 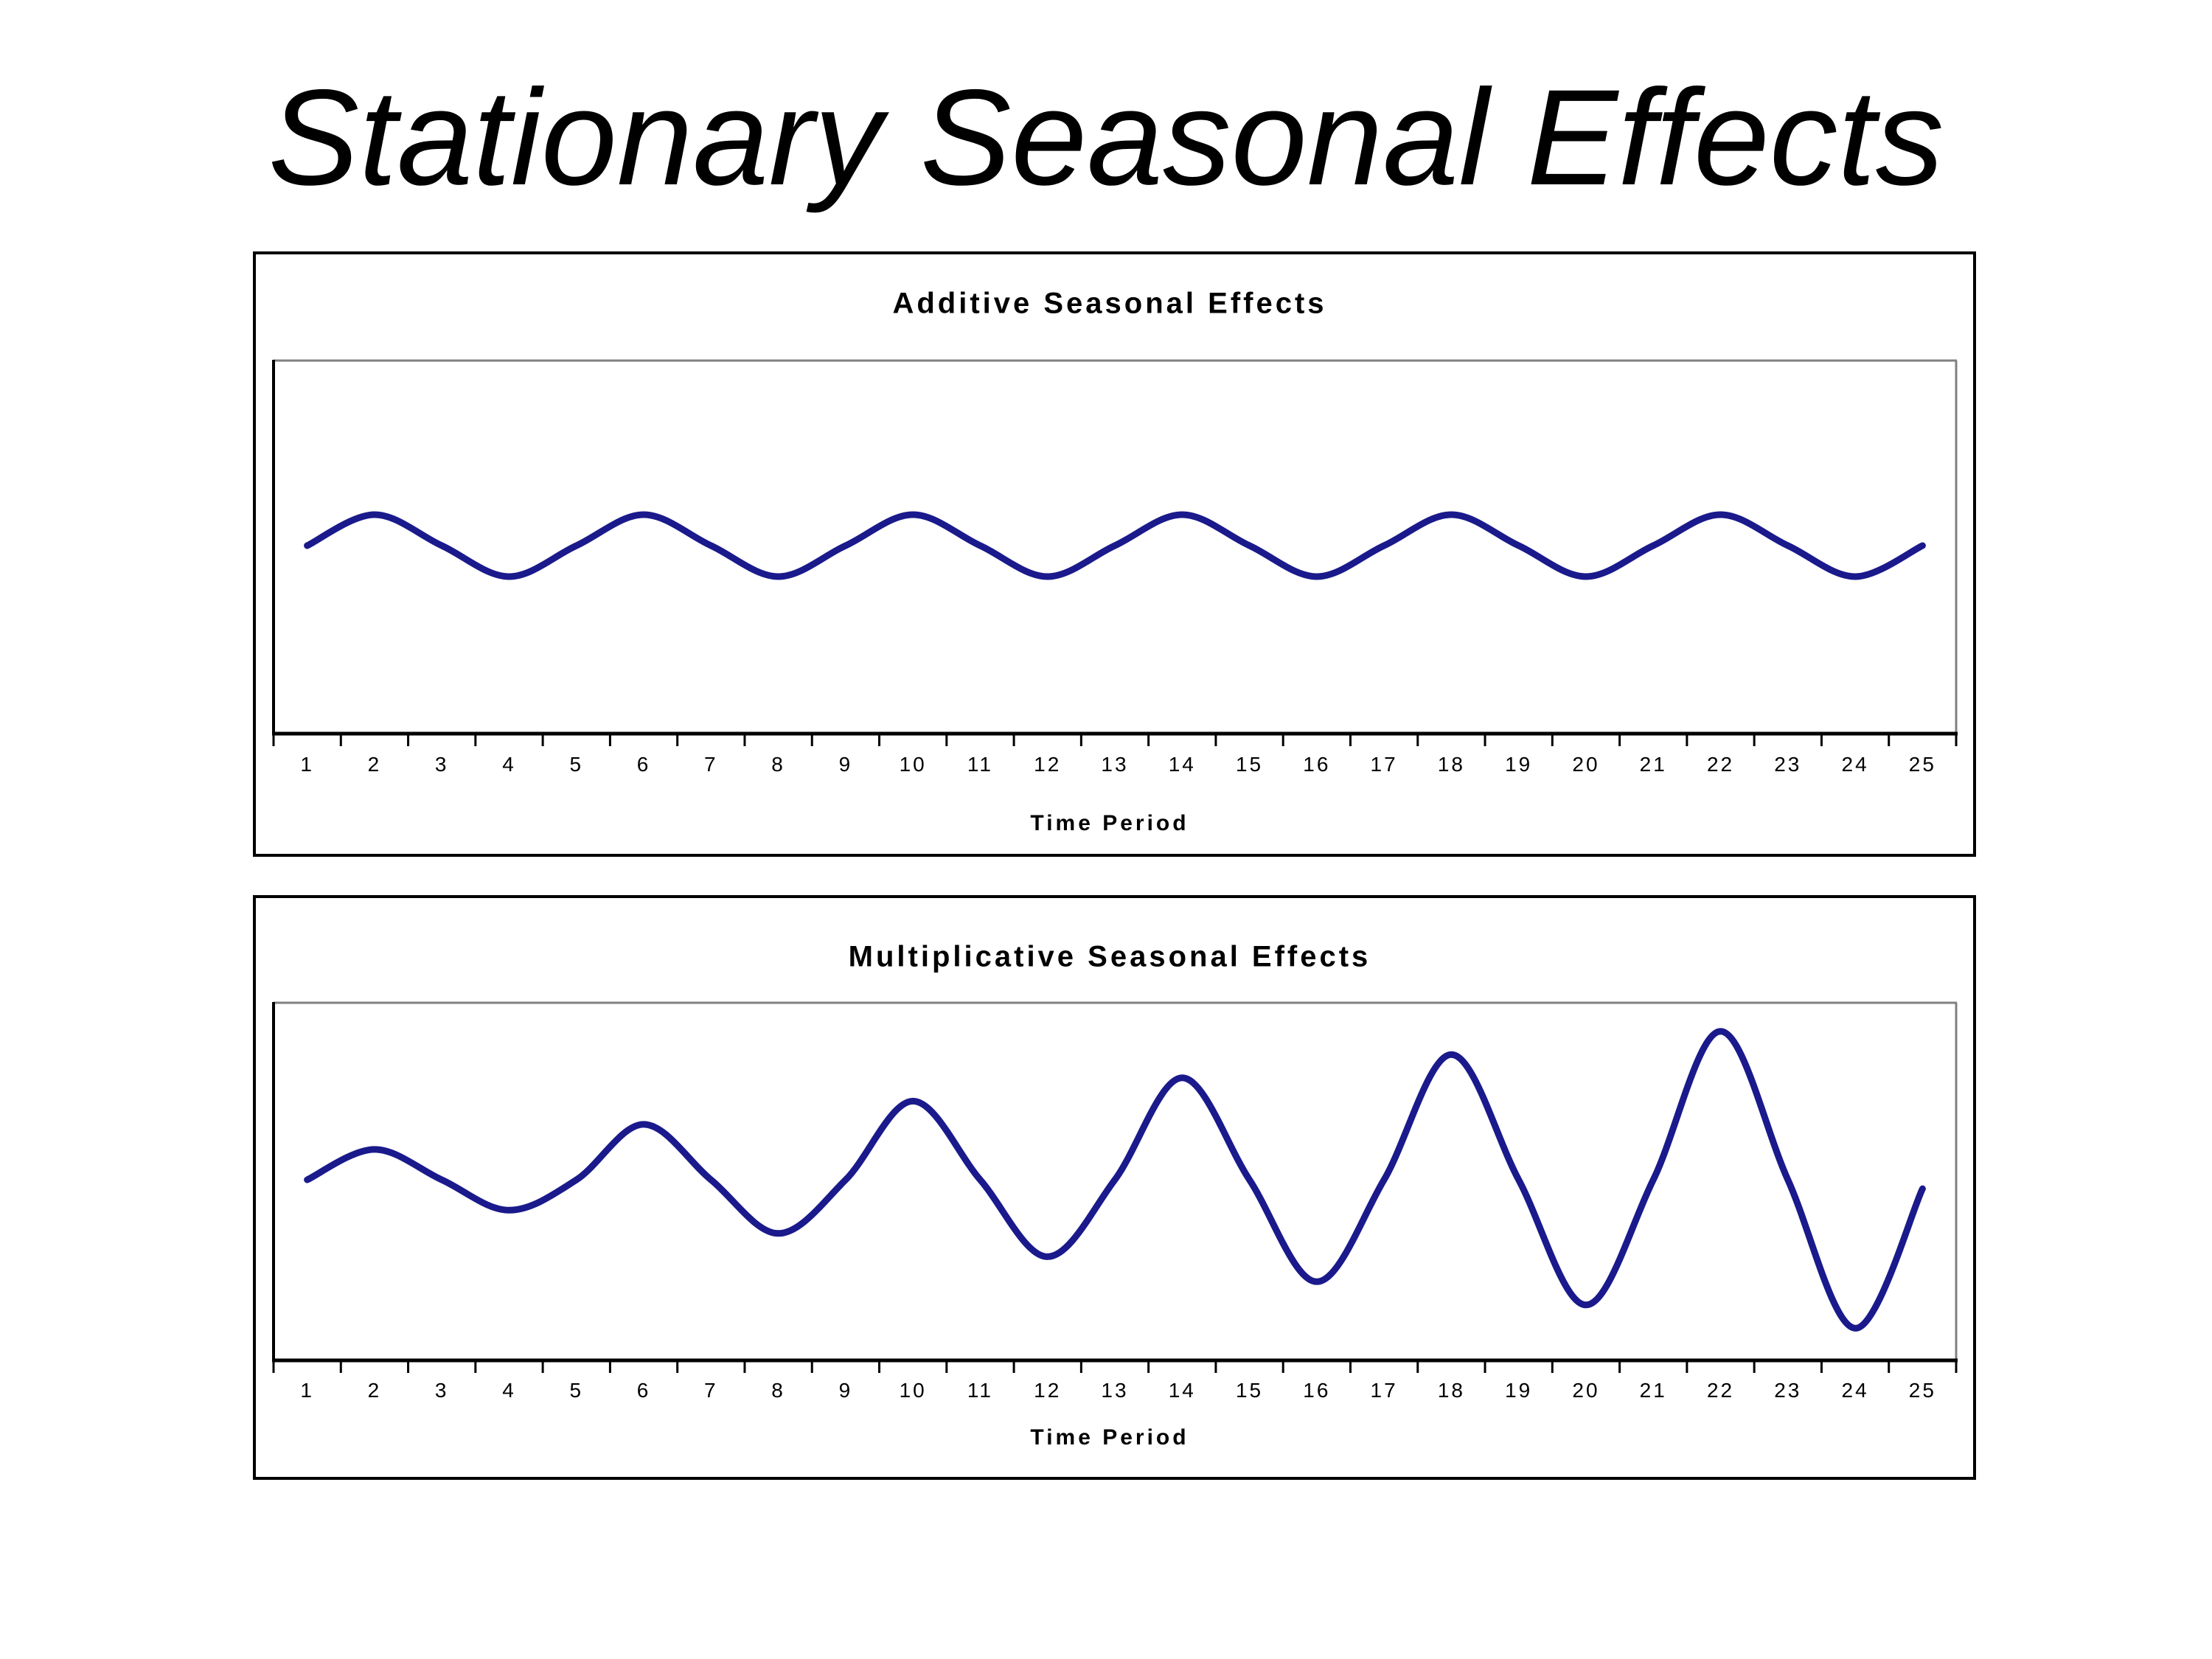 What do you see at coordinates (1109, 823) in the screenshot?
I see `additive-x-axis-title: Time Period` at bounding box center [1109, 823].